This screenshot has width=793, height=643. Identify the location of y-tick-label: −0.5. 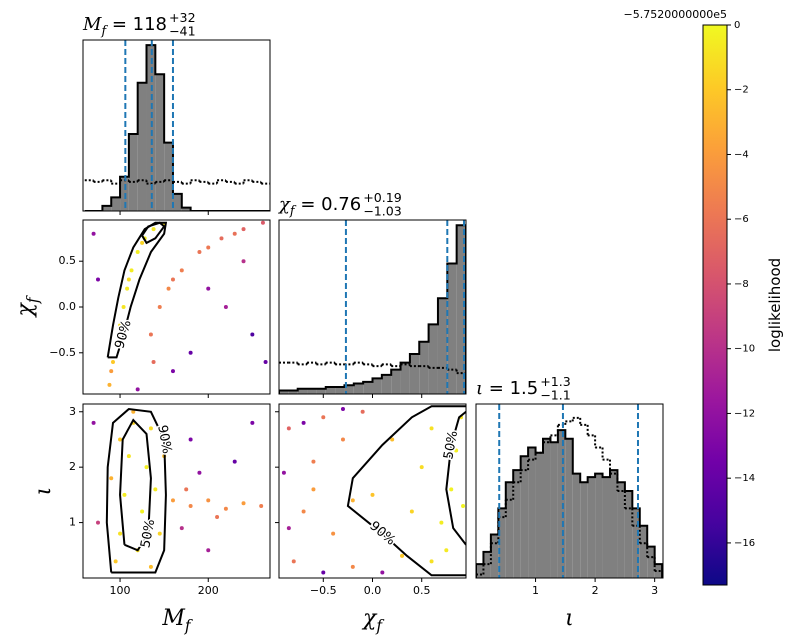
(62, 352).